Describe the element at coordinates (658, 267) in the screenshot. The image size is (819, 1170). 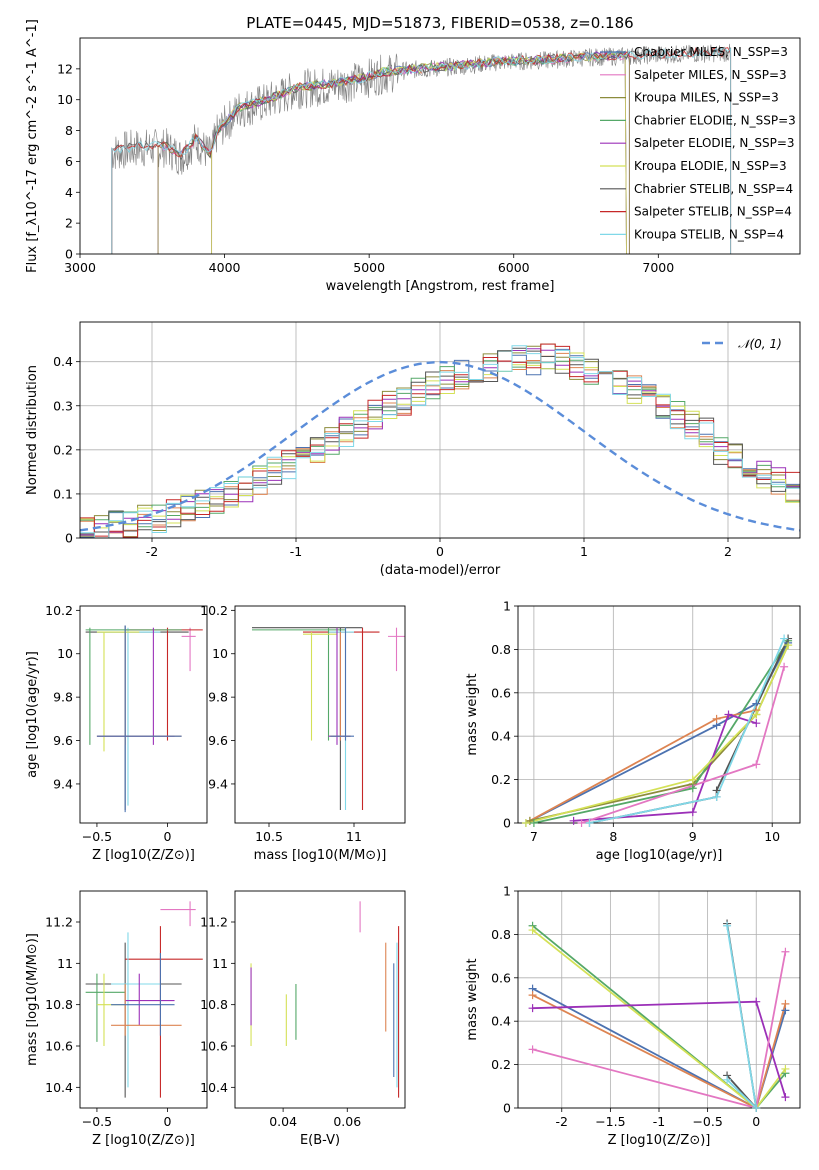
I see `x-tick-label: 7000` at that location.